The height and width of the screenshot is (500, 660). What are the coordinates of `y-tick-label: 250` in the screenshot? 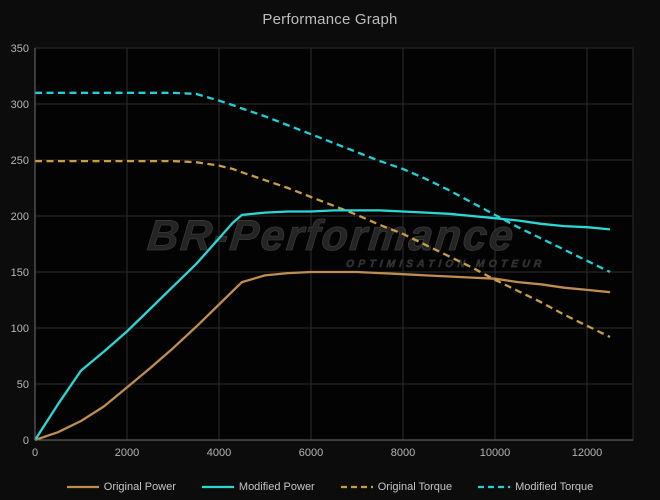 It's located at (20, 161).